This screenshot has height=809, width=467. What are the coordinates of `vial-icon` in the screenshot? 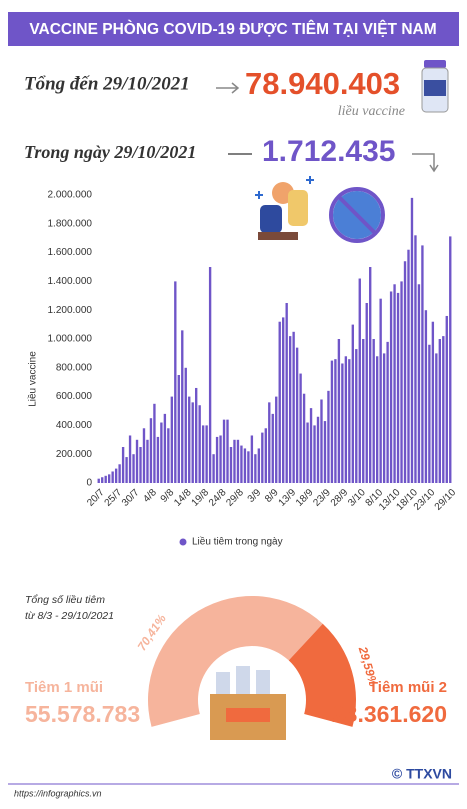 It's located at (435, 86).